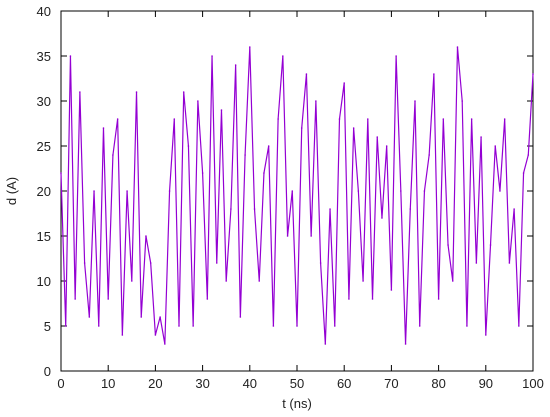  I want to click on y-tick-label: 10, so click(44, 281).